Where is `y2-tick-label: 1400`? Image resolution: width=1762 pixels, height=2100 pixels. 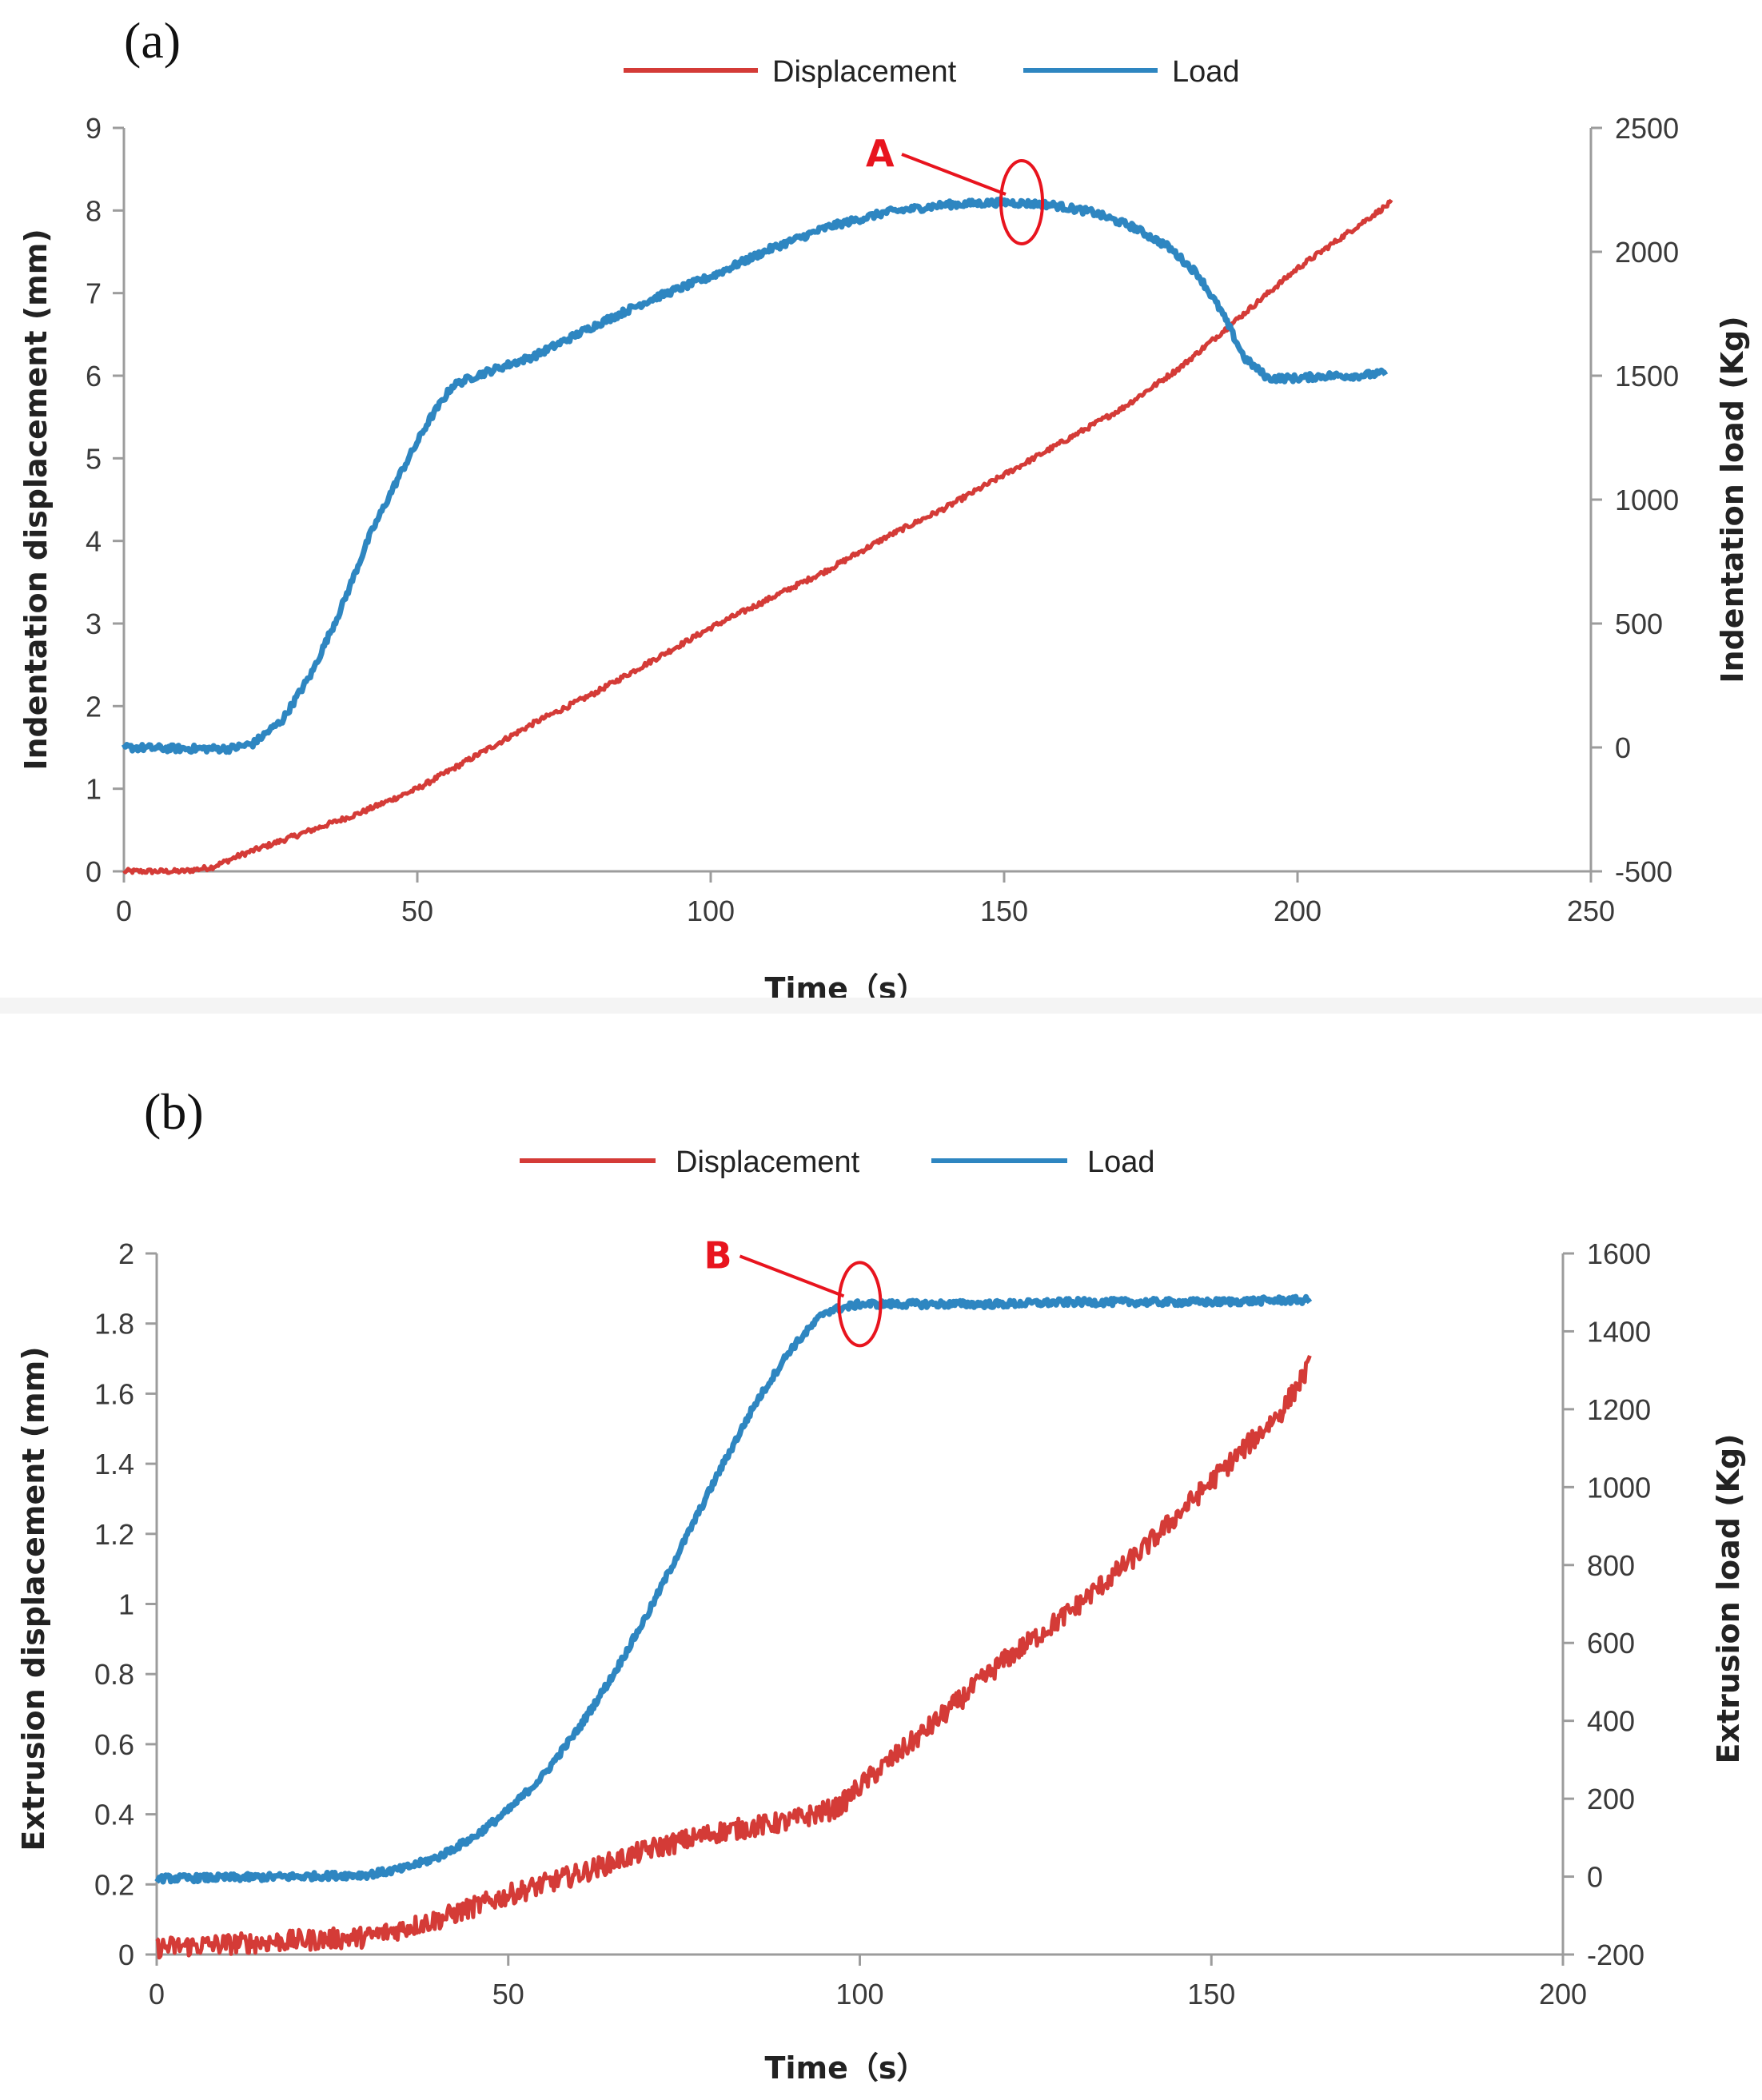
y2-tick-label: 1400 is located at coordinates (1619, 1331).